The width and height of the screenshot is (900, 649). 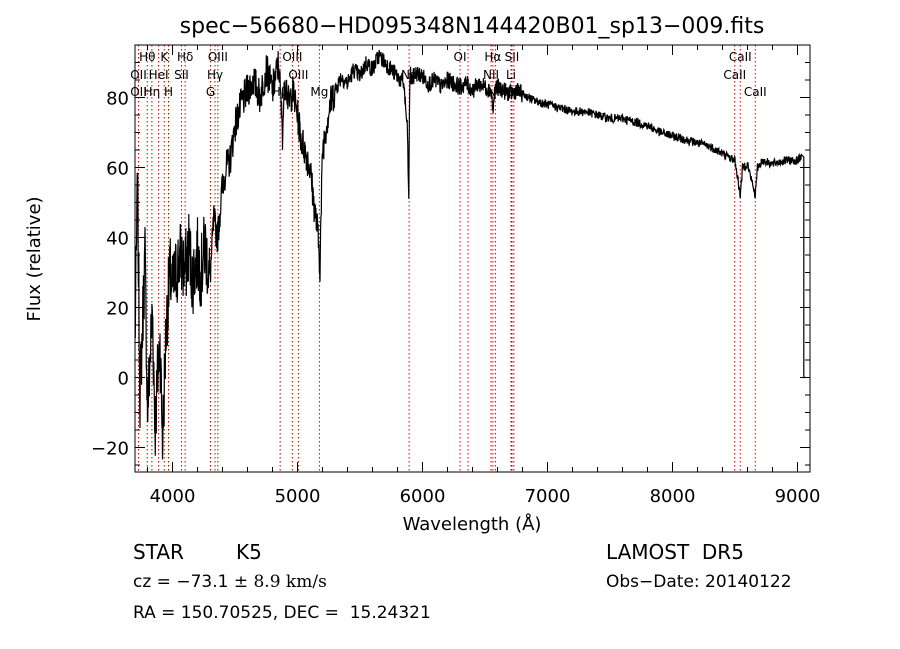 What do you see at coordinates (117, 169) in the screenshot?
I see `y-tick-label: 60` at bounding box center [117, 169].